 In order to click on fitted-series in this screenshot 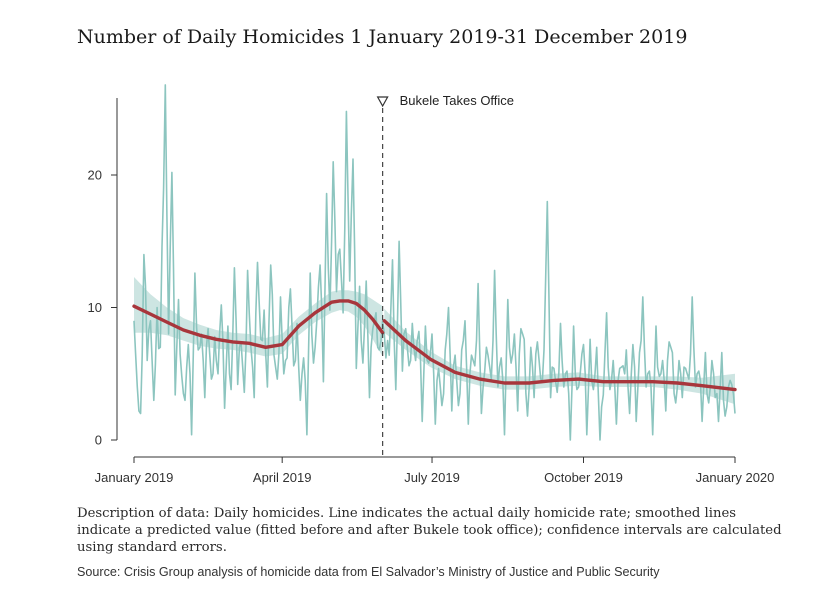, I will do `click(434, 345)`.